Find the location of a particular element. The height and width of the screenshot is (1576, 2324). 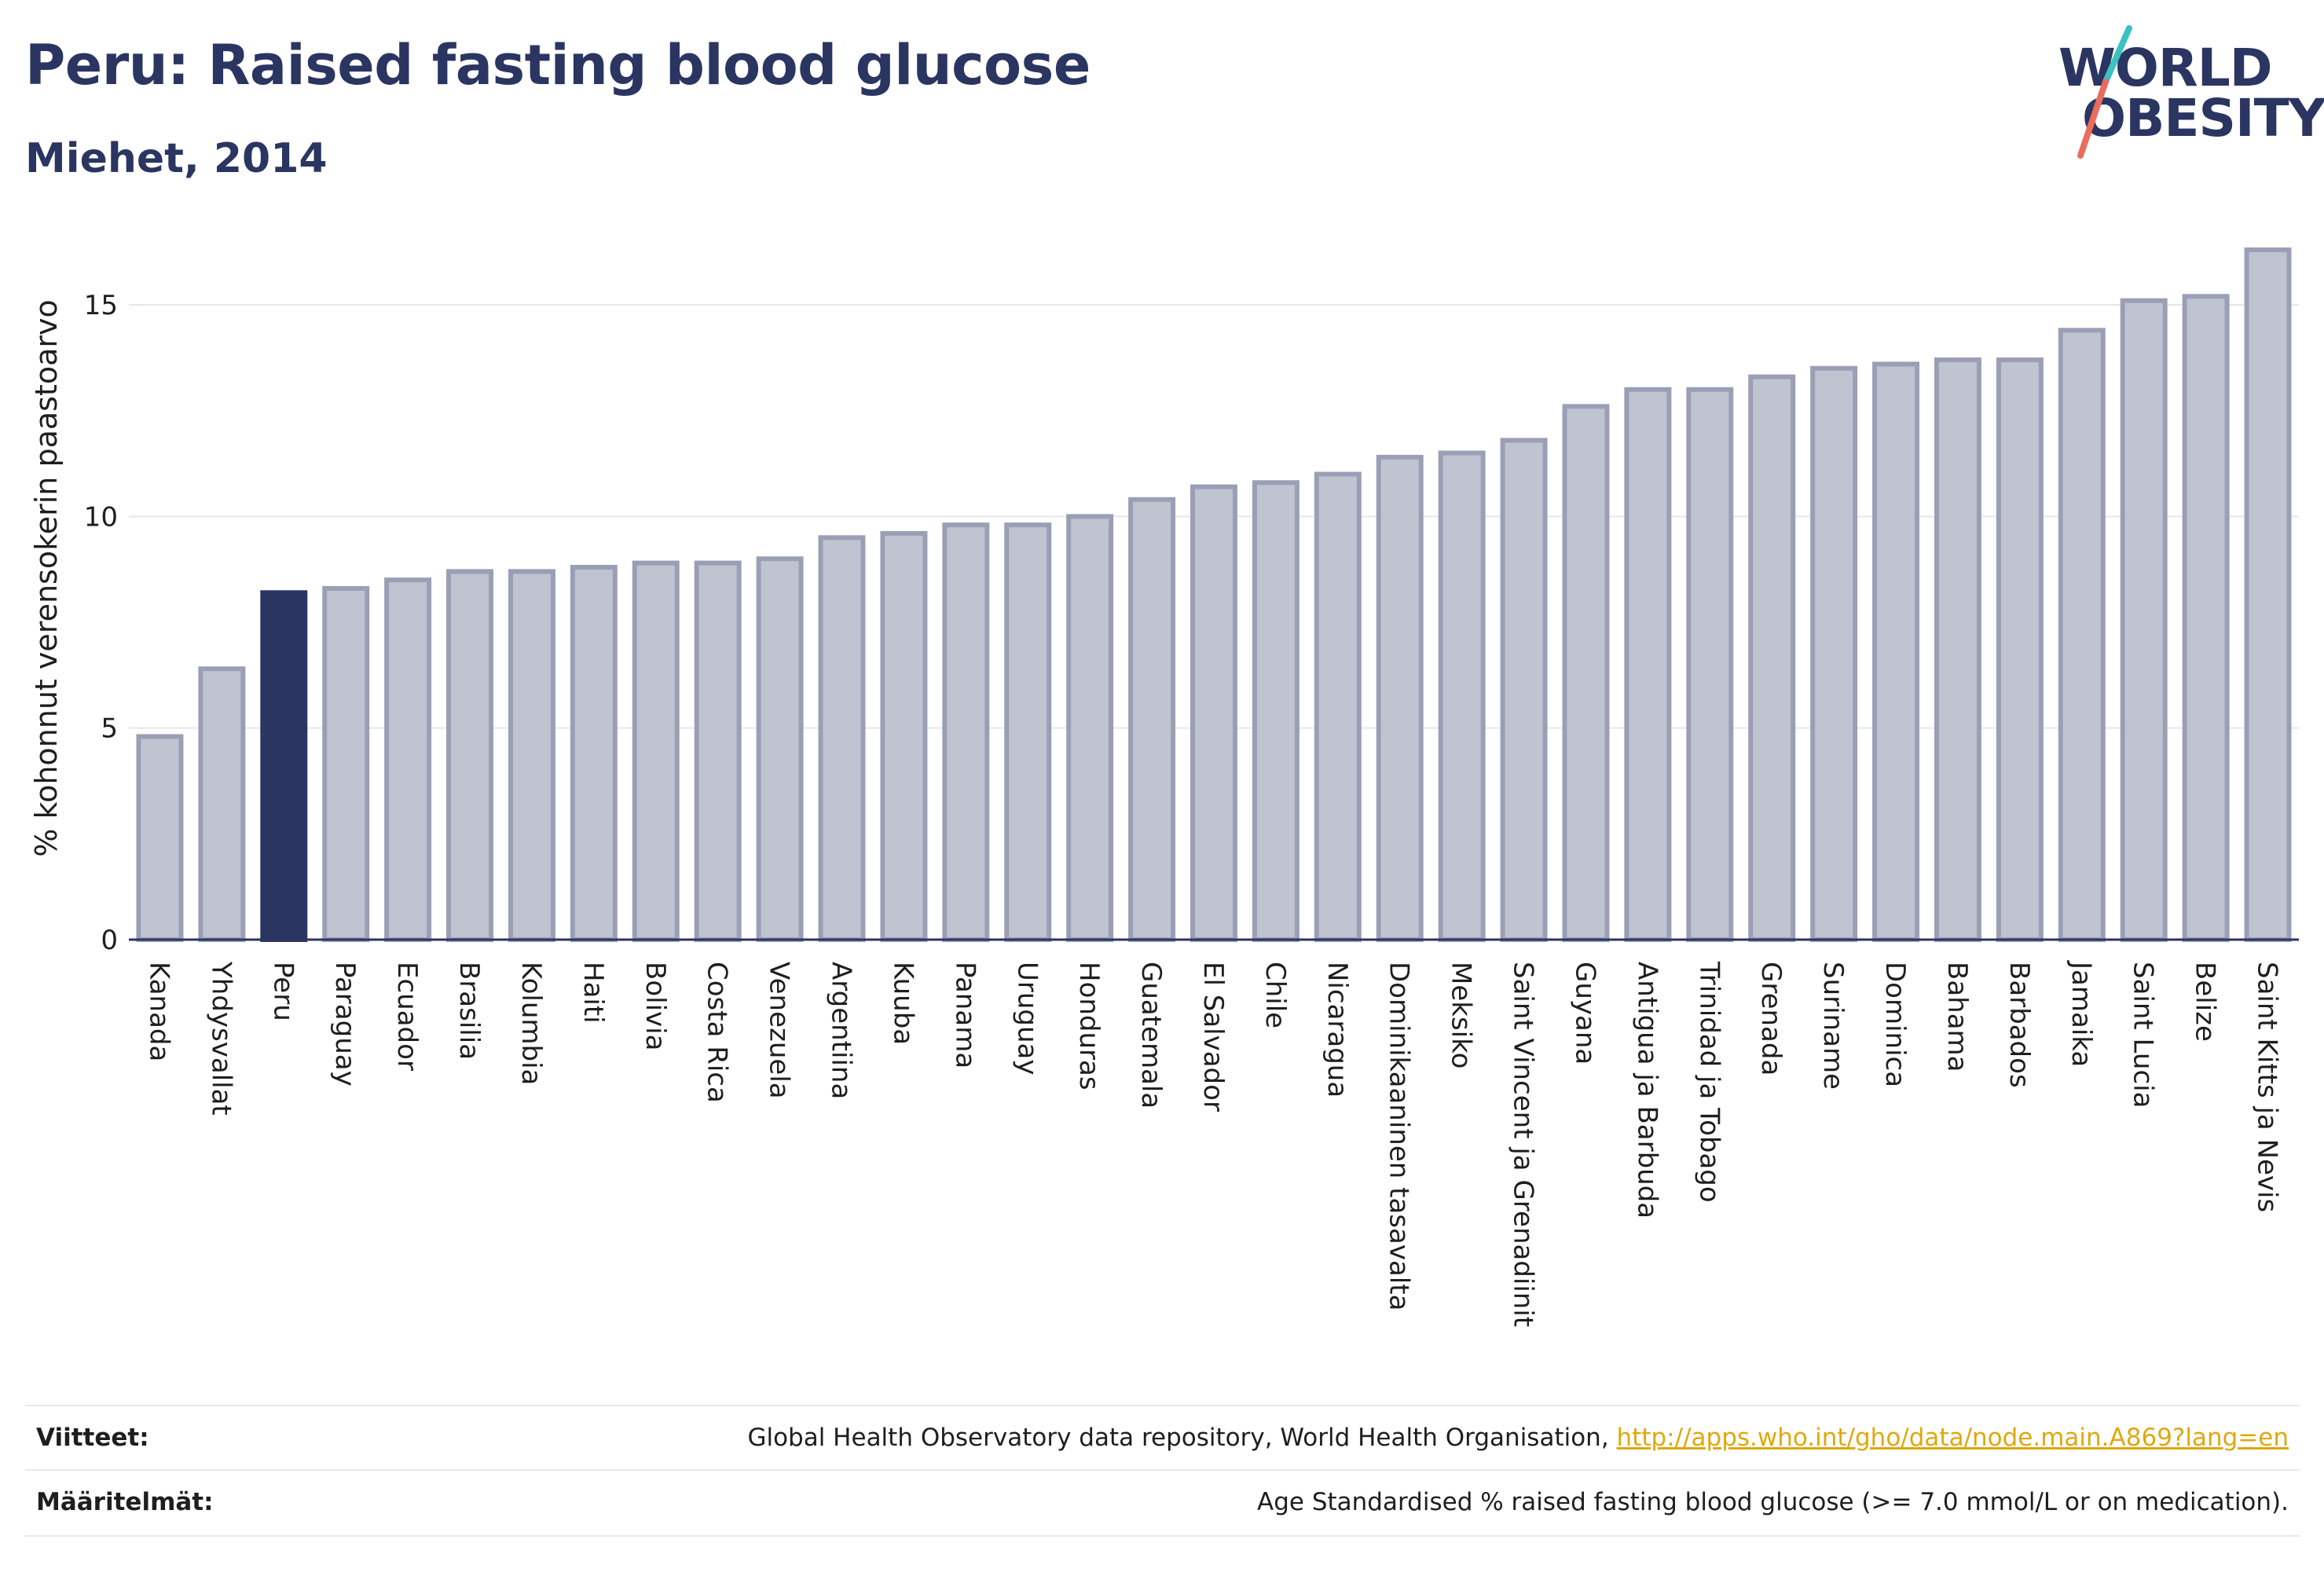

x-tick-label: Trinidad ja Tobago is located at coordinates (1709, 1082).